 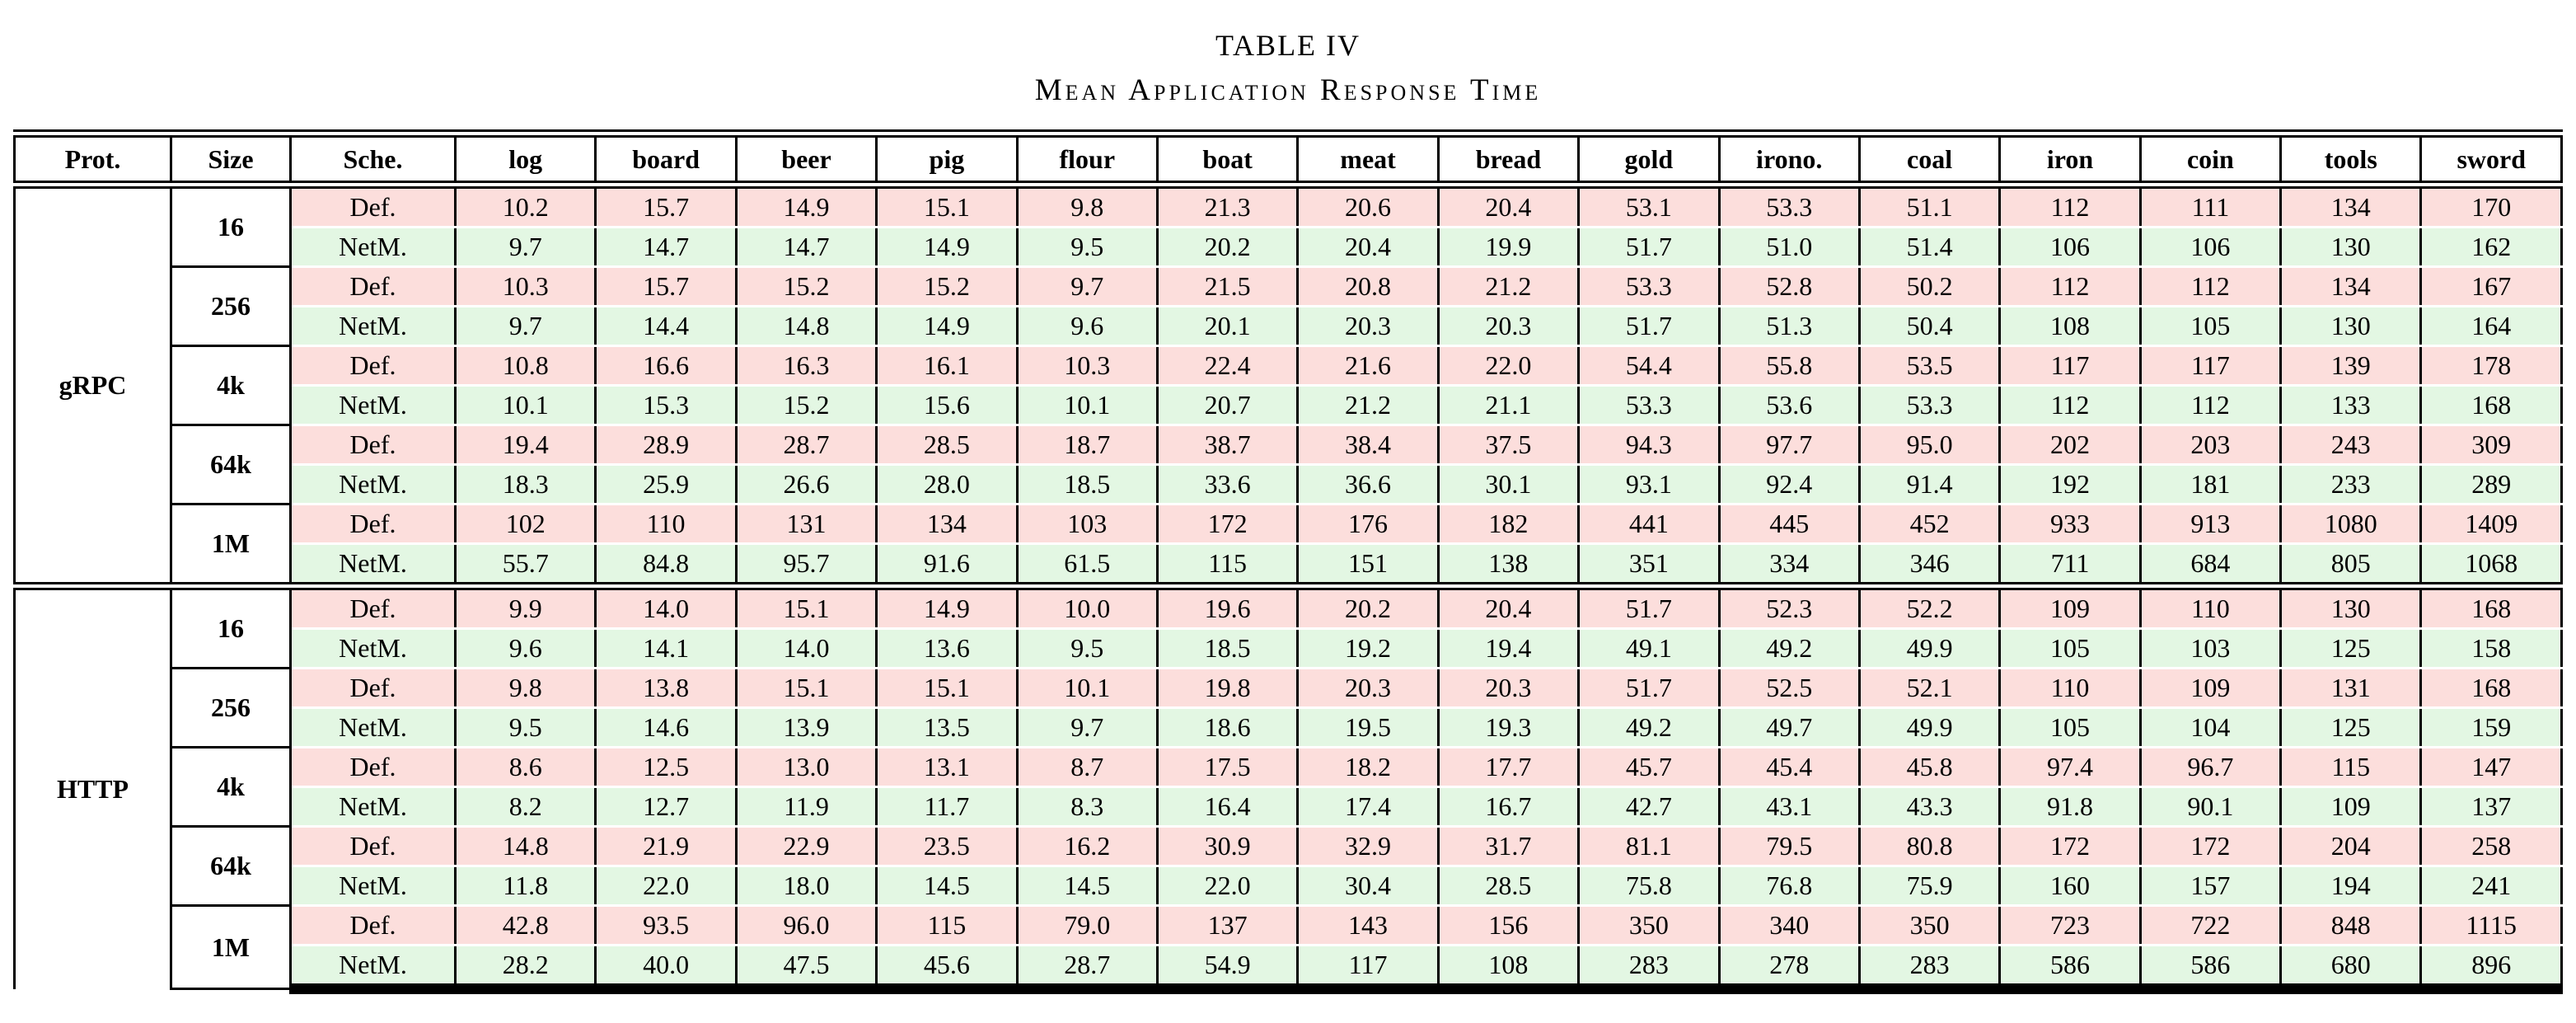 What do you see at coordinates (806, 286) in the screenshot?
I see `value-cell-beer: 15.2` at bounding box center [806, 286].